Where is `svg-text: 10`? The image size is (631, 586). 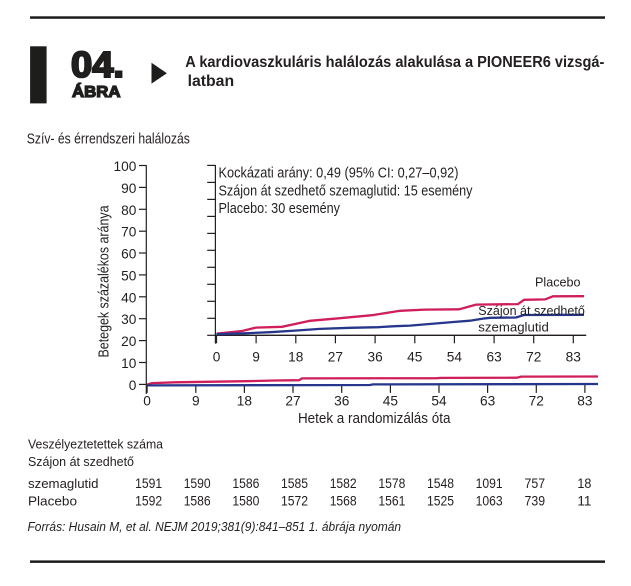 svg-text: 10 is located at coordinates (129, 363).